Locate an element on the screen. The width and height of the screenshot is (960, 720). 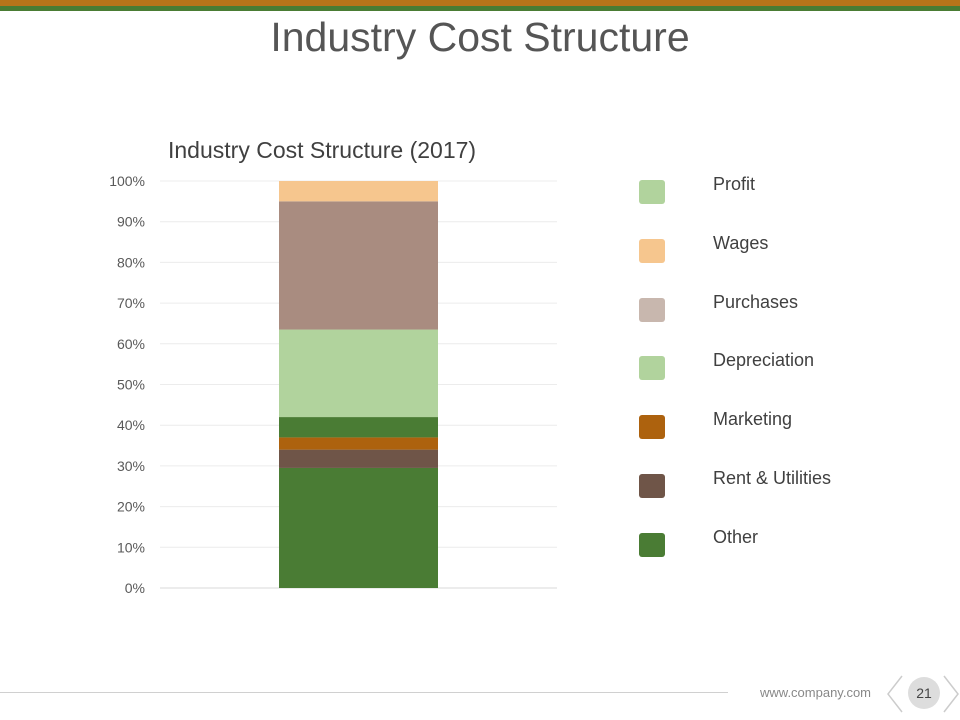
y-tick-label: 0% is located at coordinates (135, 588).